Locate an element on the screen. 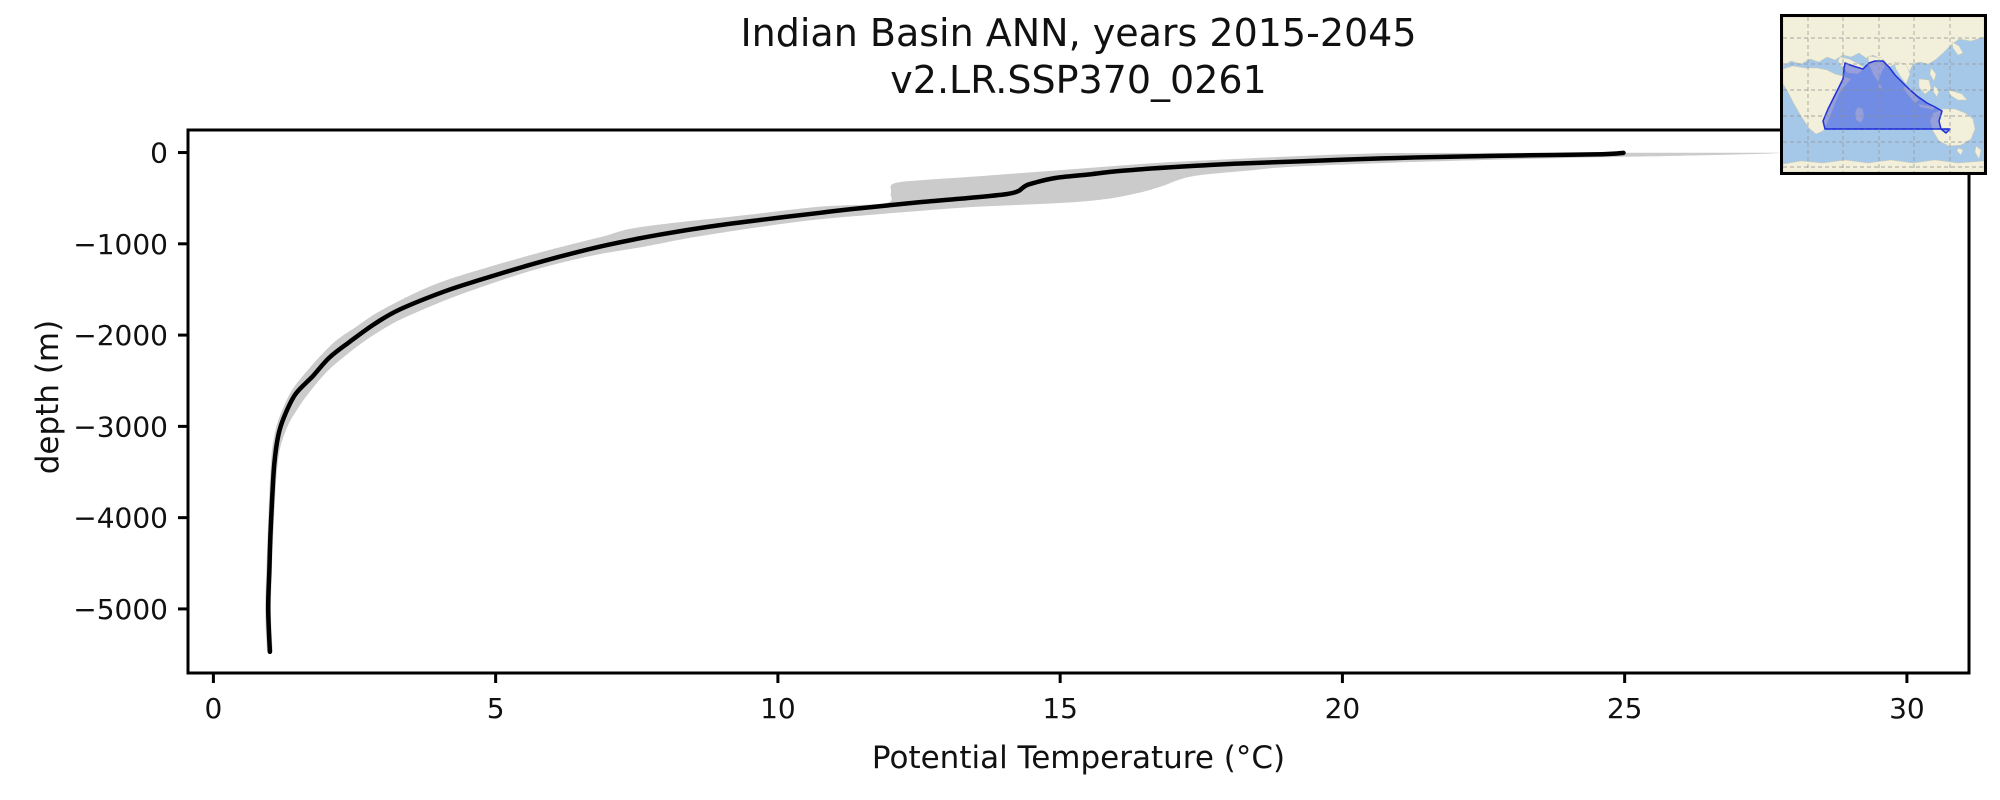 This screenshot has width=2000, height=800. land-australia is located at coordinates (1952, 127).